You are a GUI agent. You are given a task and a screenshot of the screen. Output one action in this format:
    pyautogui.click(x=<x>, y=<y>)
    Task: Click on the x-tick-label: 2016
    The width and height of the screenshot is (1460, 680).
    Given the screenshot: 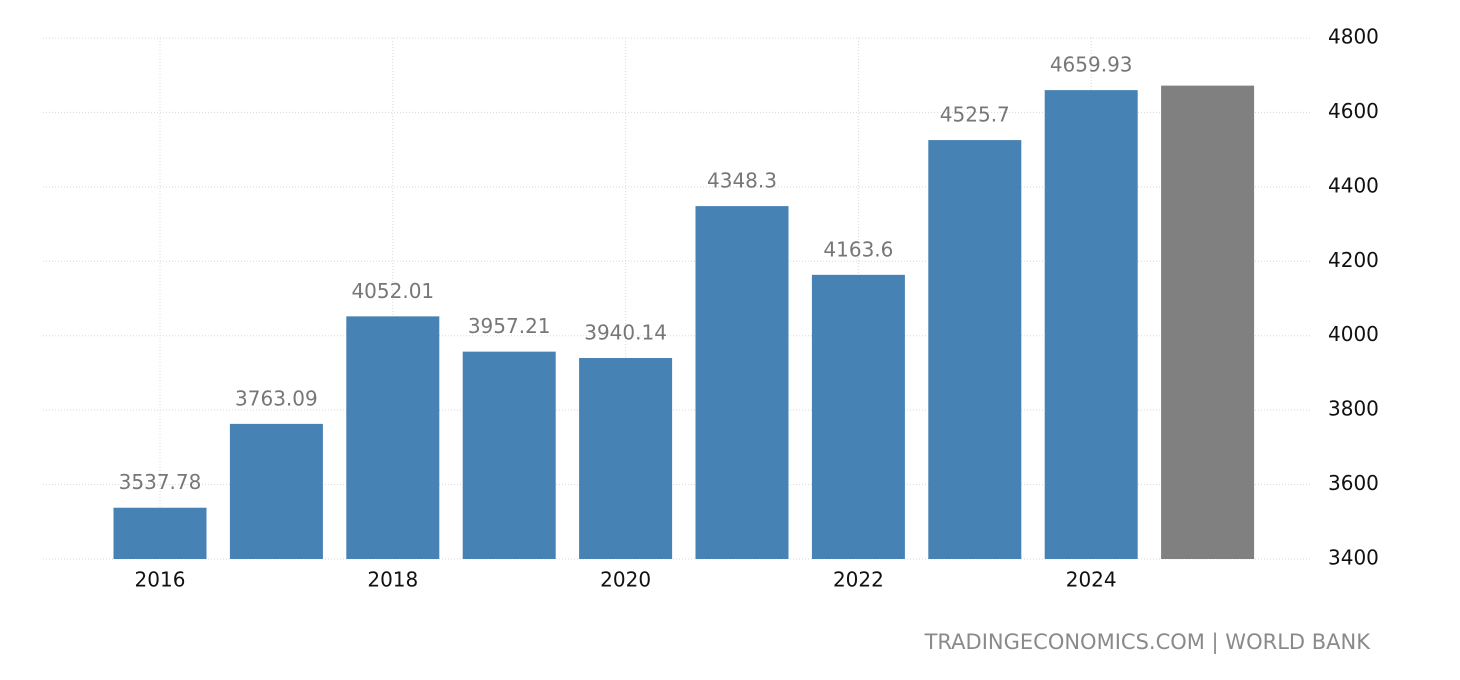 What is the action you would take?
    pyautogui.click(x=160, y=580)
    